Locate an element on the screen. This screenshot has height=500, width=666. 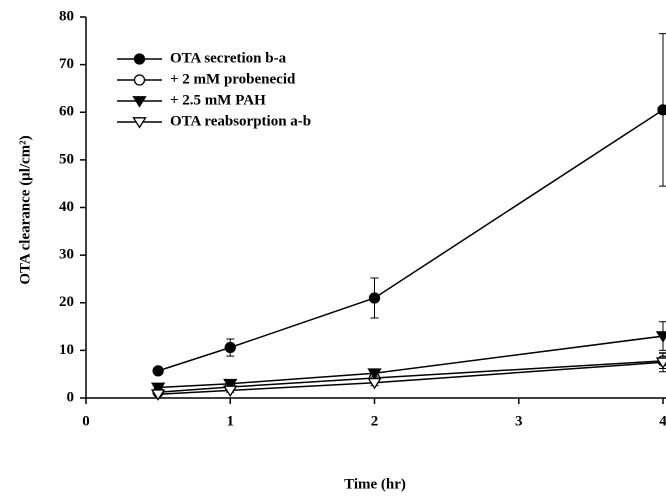
legend-label: + 2 mM probenecid is located at coordinates (233, 79).